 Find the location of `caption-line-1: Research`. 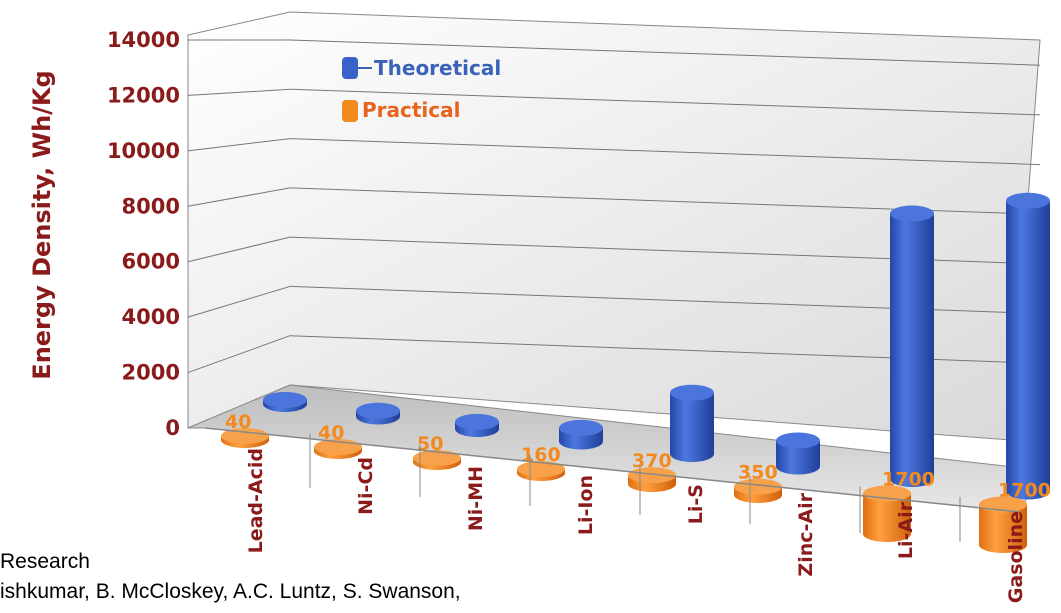

caption-line-1: Research is located at coordinates (45, 561).